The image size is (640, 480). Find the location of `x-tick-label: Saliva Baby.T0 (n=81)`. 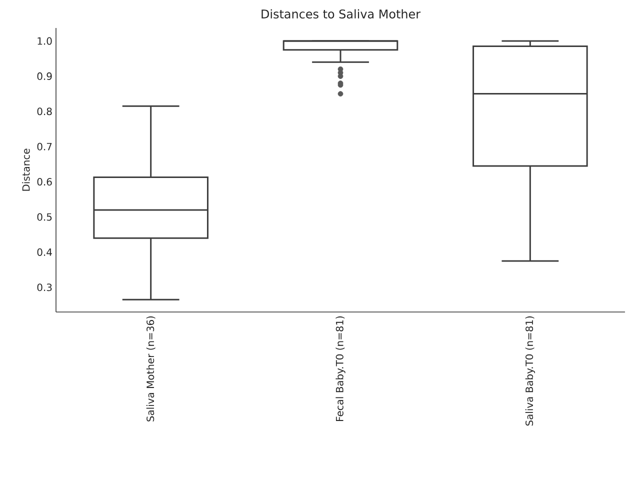

x-tick-label: Saliva Baby.T0 (n=81) is located at coordinates (530, 371).